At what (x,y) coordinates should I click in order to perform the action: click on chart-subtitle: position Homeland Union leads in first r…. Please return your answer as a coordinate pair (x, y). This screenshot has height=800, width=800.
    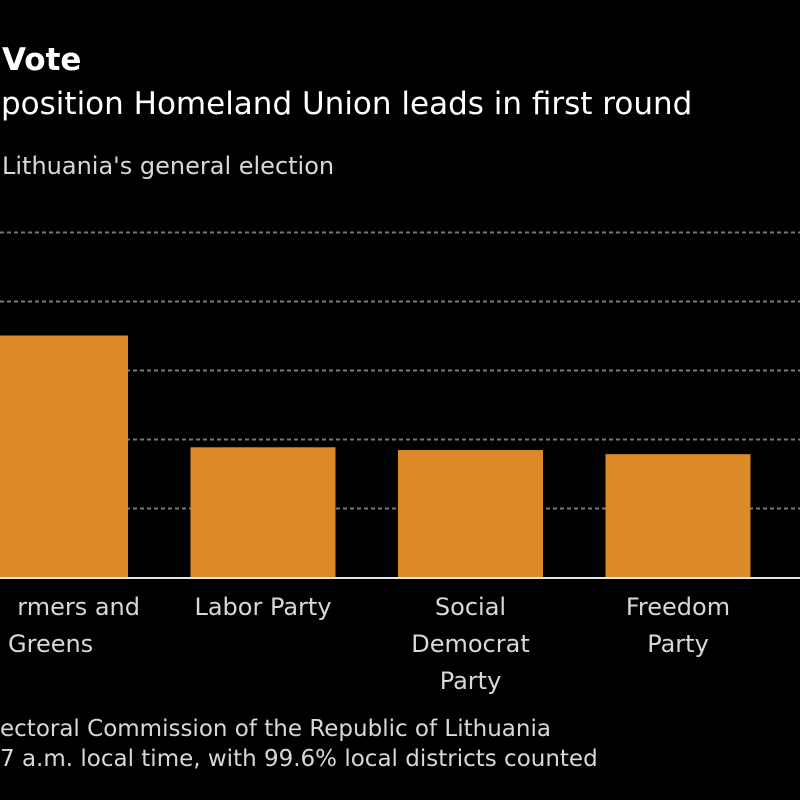
    Looking at the image, I should click on (347, 104).